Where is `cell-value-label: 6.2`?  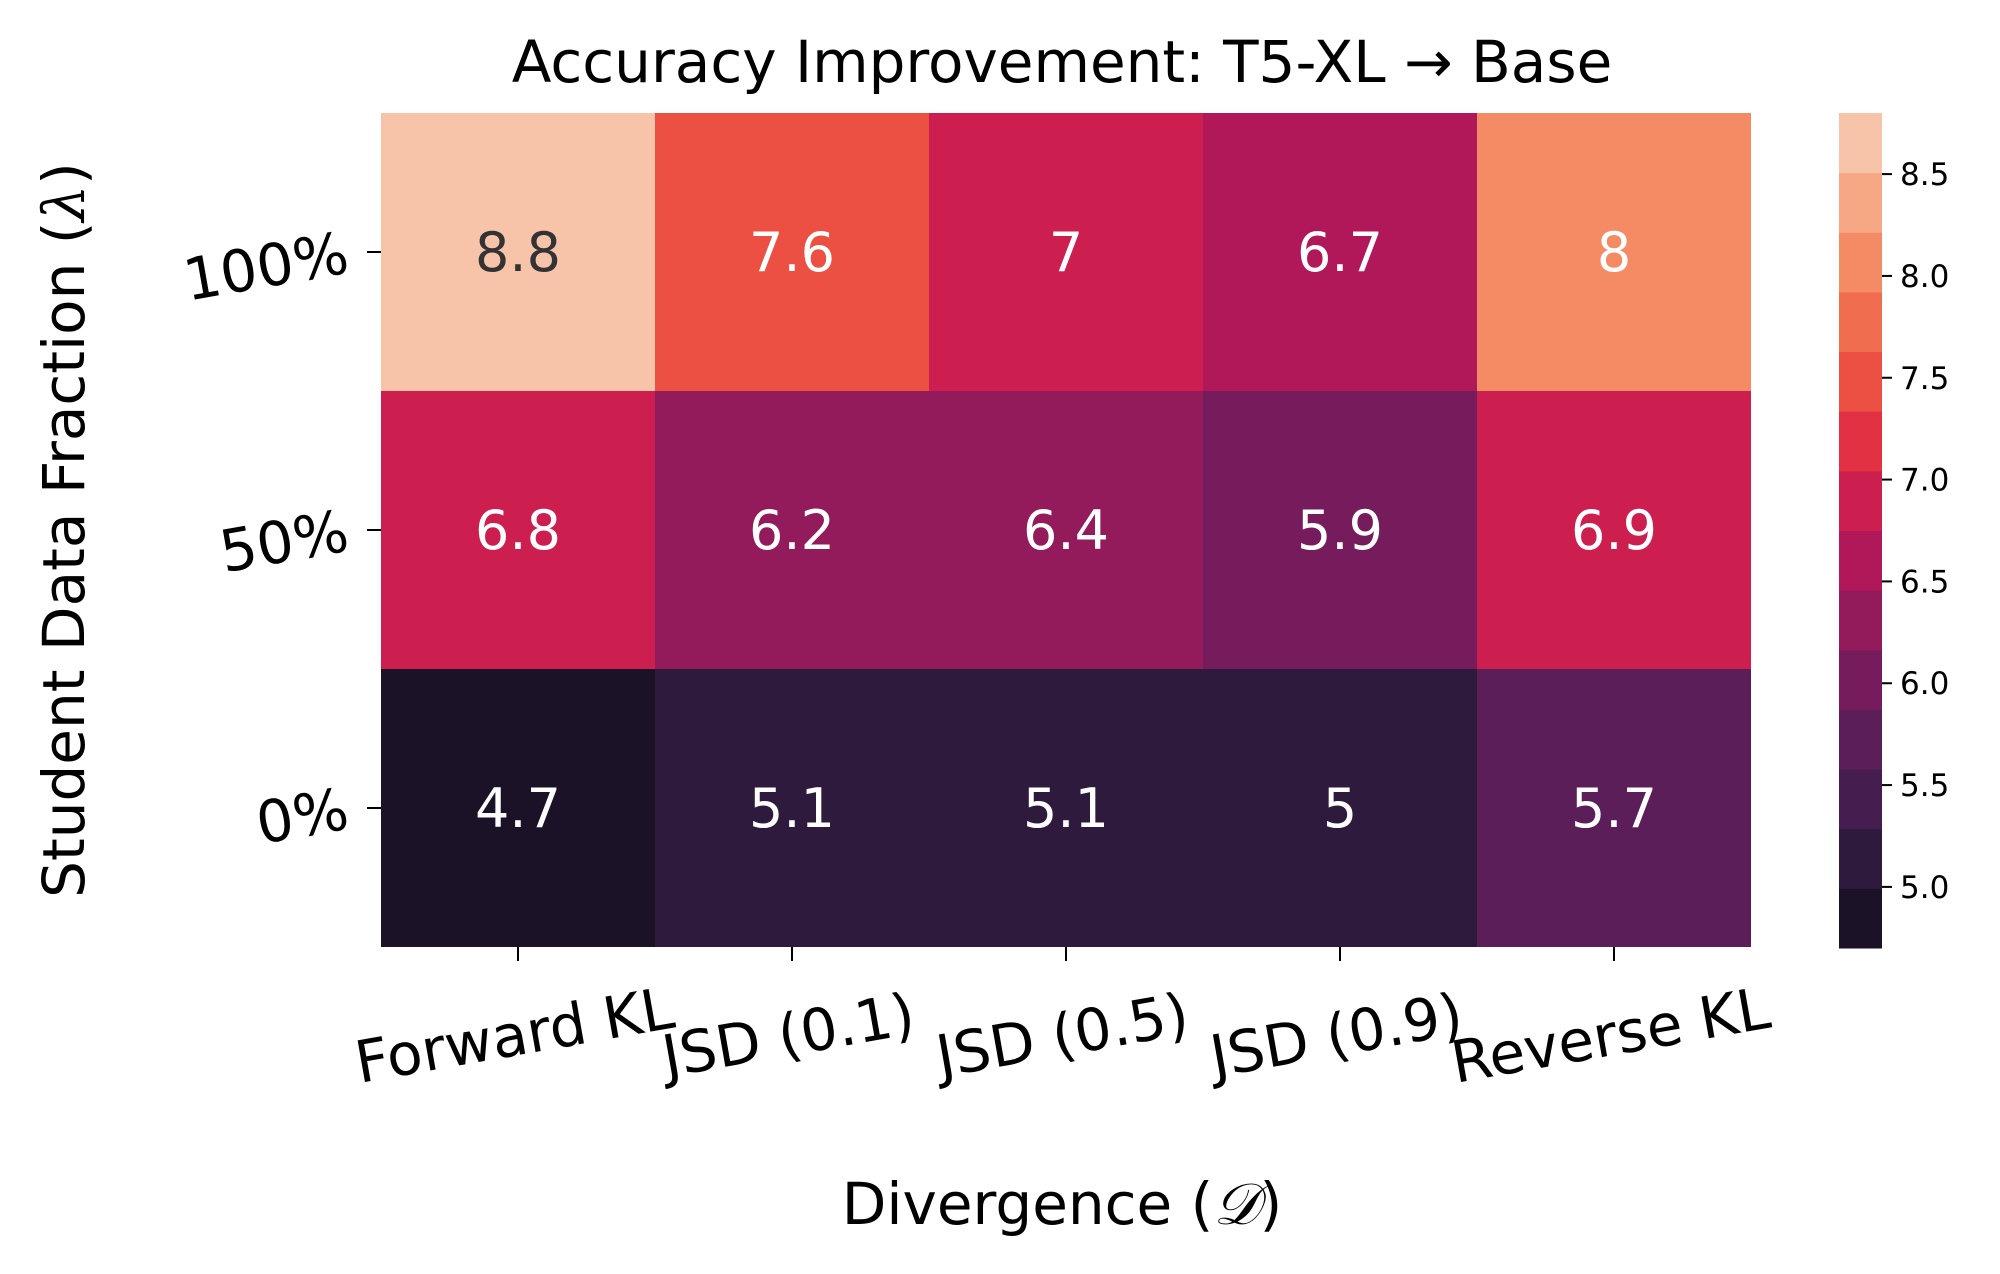 cell-value-label: 6.2 is located at coordinates (792, 530).